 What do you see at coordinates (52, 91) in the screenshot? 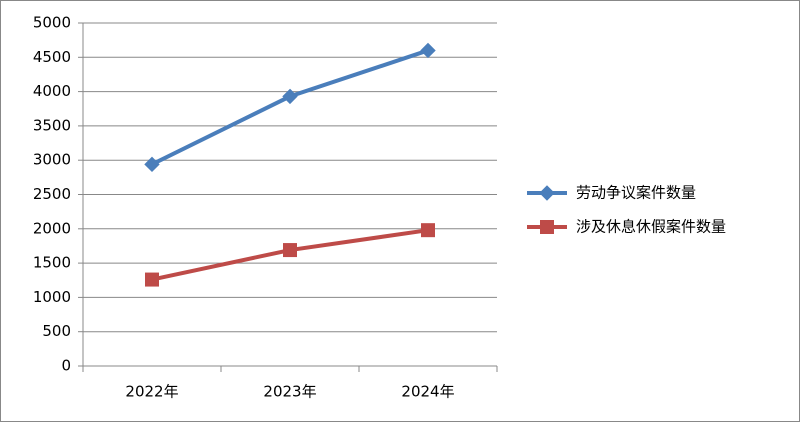
I see `y-tick-label: 4000` at bounding box center [52, 91].